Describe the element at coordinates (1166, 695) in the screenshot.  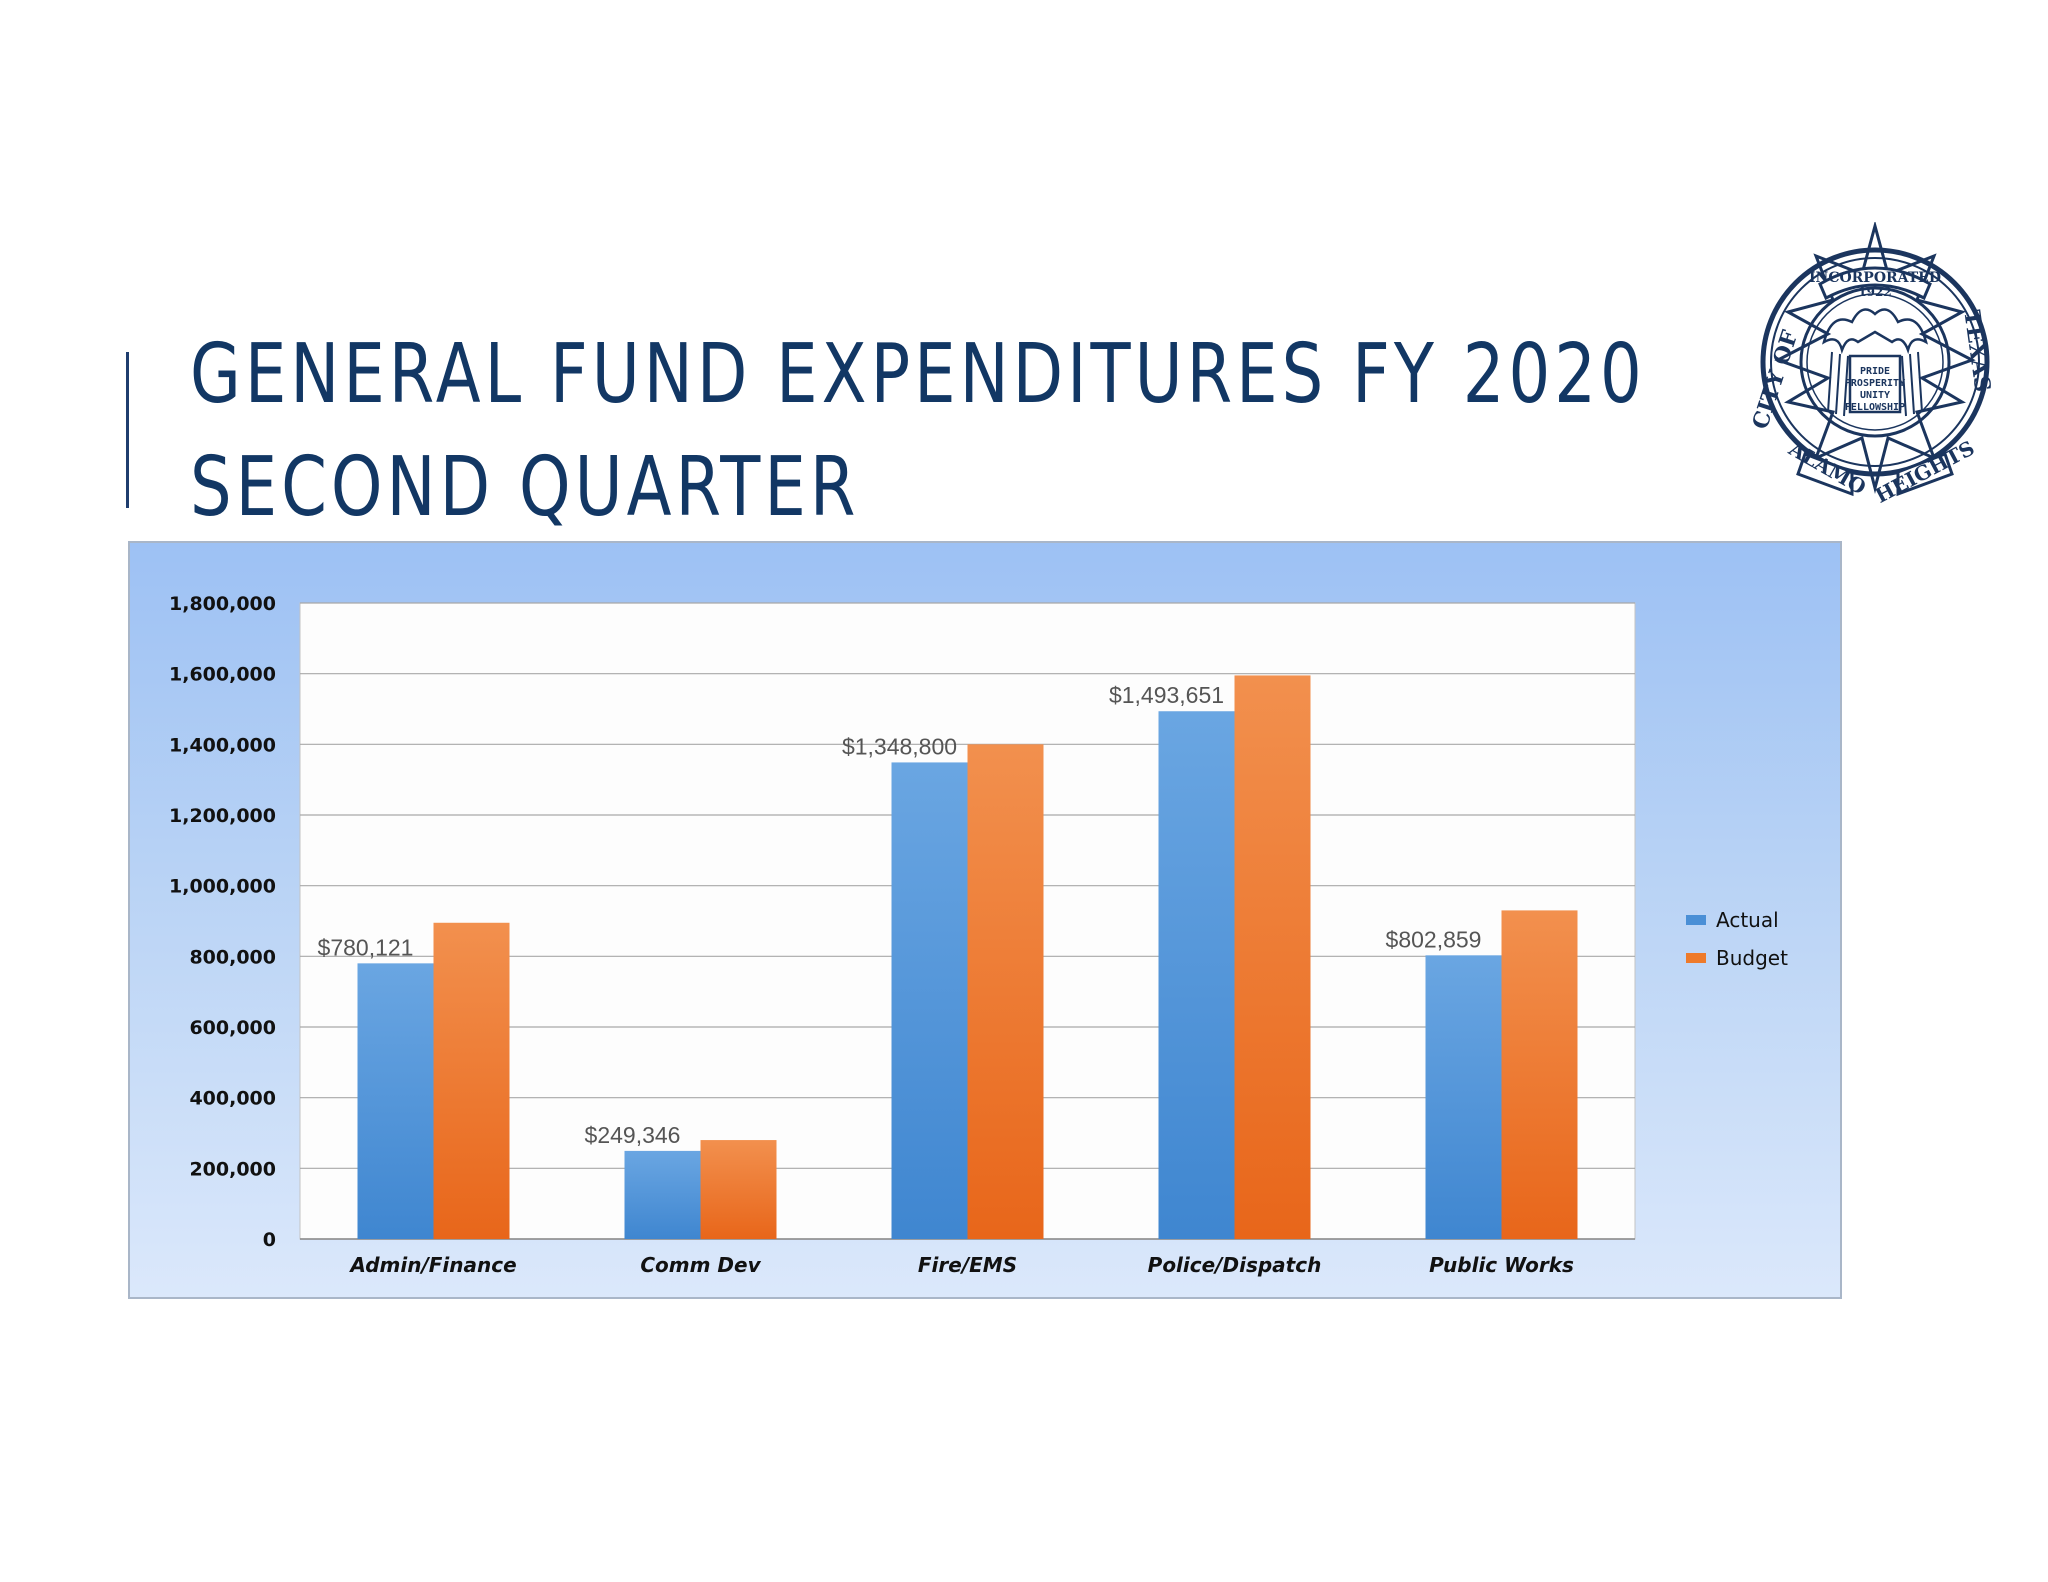
I see `data-label: $1,493,651` at that location.